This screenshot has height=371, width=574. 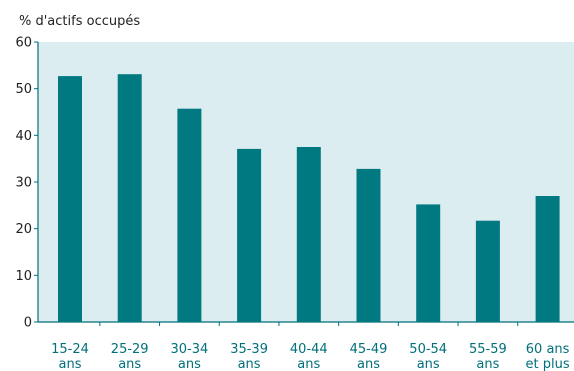 I want to click on x-tick-label: 60 ans et plus, so click(x=548, y=356).